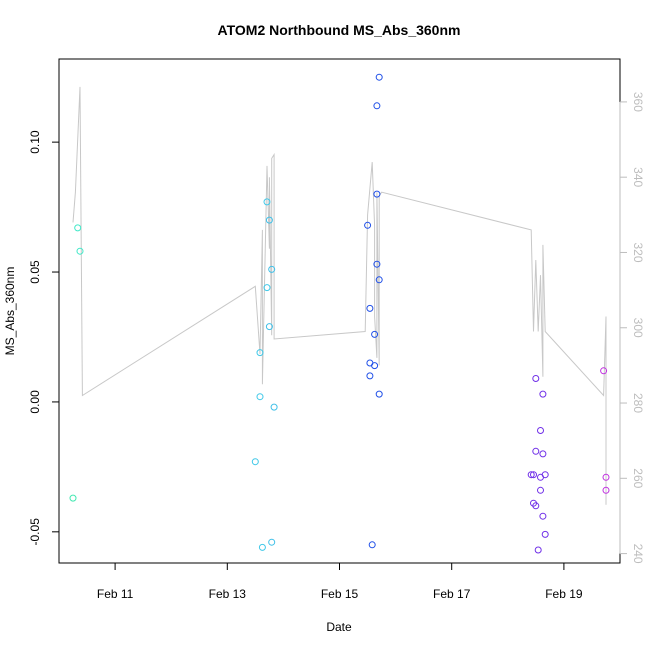  Describe the element at coordinates (339, 627) in the screenshot. I see `x-axis-label: Date` at that location.